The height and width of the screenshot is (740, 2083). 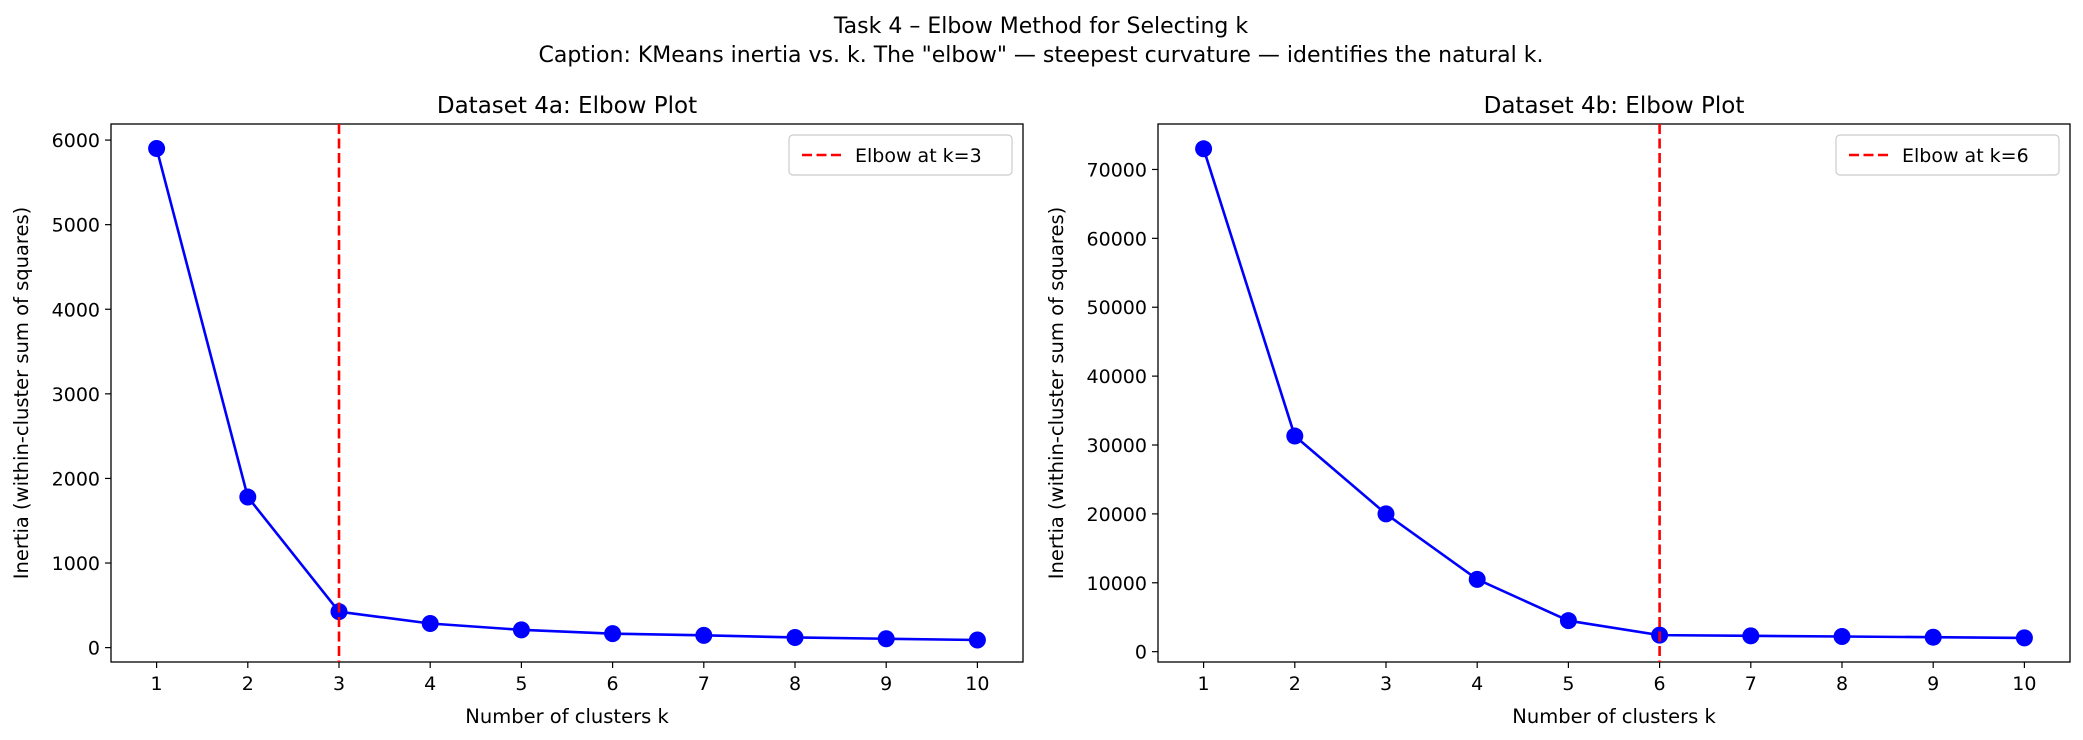 I want to click on y-tick-label: 3000, so click(x=76, y=395).